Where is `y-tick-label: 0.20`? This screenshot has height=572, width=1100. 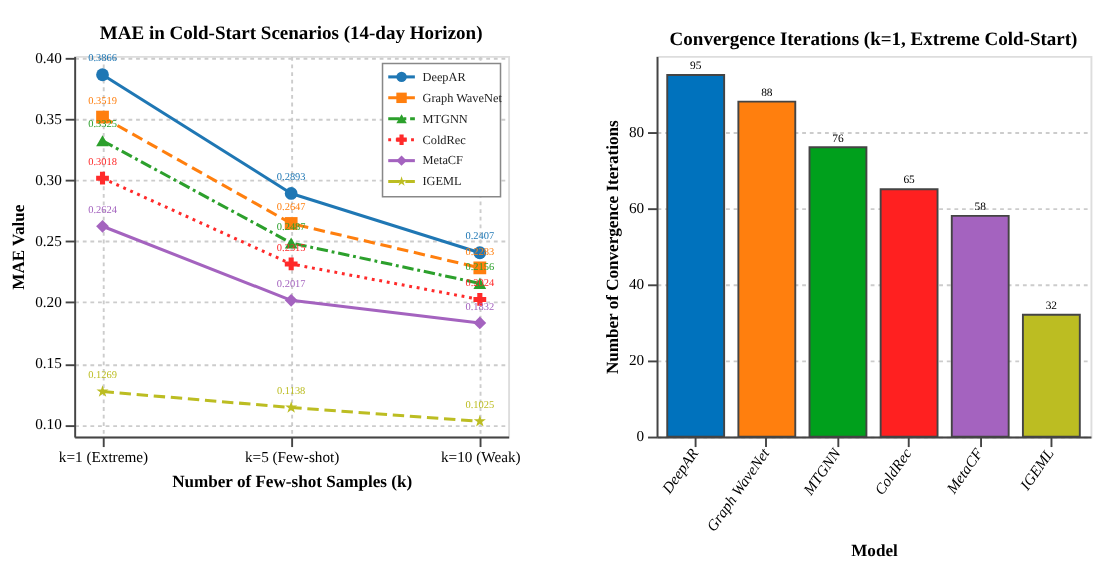 y-tick-label: 0.20 is located at coordinates (49, 302).